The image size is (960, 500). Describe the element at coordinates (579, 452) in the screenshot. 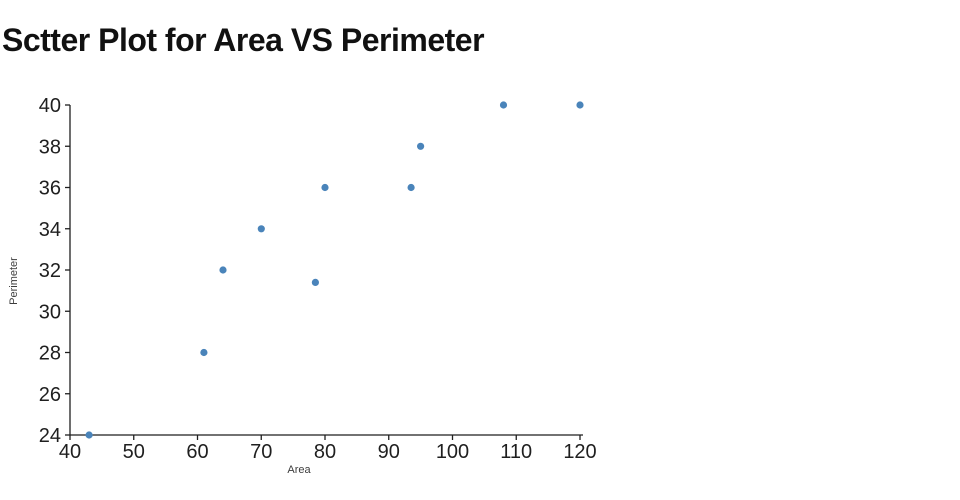

I see `x-tick-label: 120` at that location.